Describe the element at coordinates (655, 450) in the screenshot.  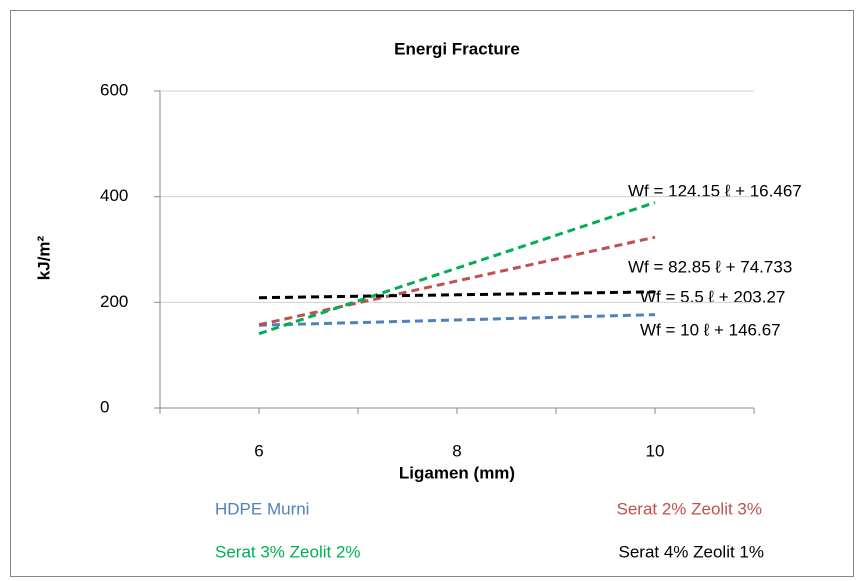
I see `x-tick-label: 10` at that location.